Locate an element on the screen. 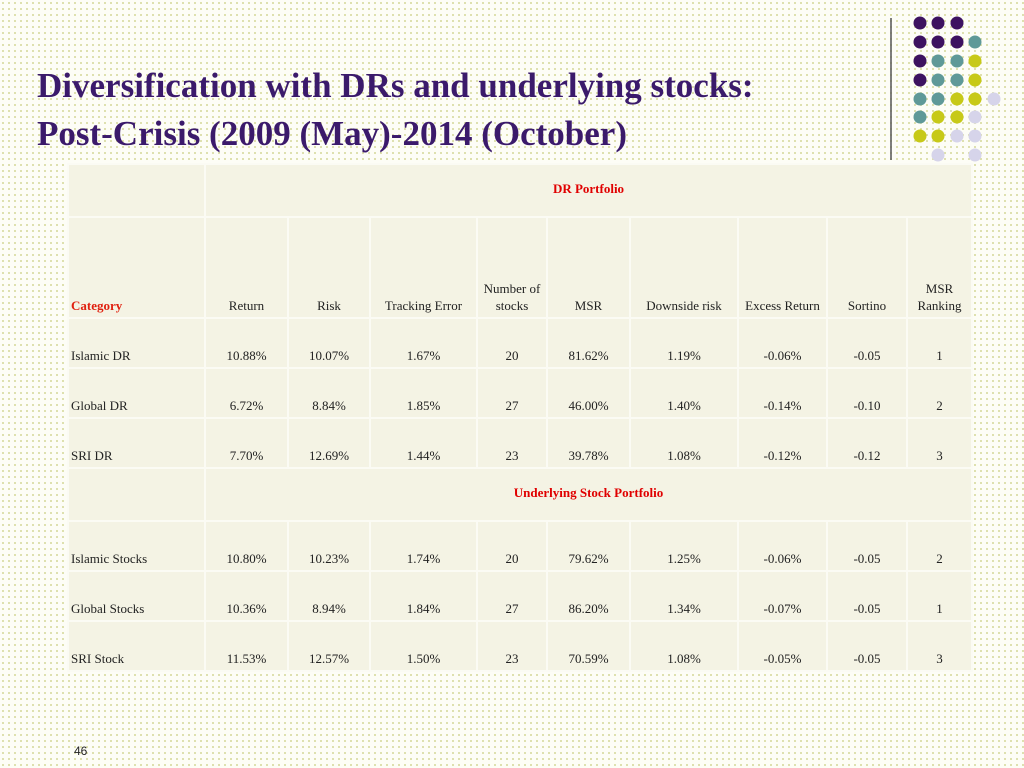 The width and height of the screenshot is (1024, 768). cell: Islamic Stocks is located at coordinates (136, 546).